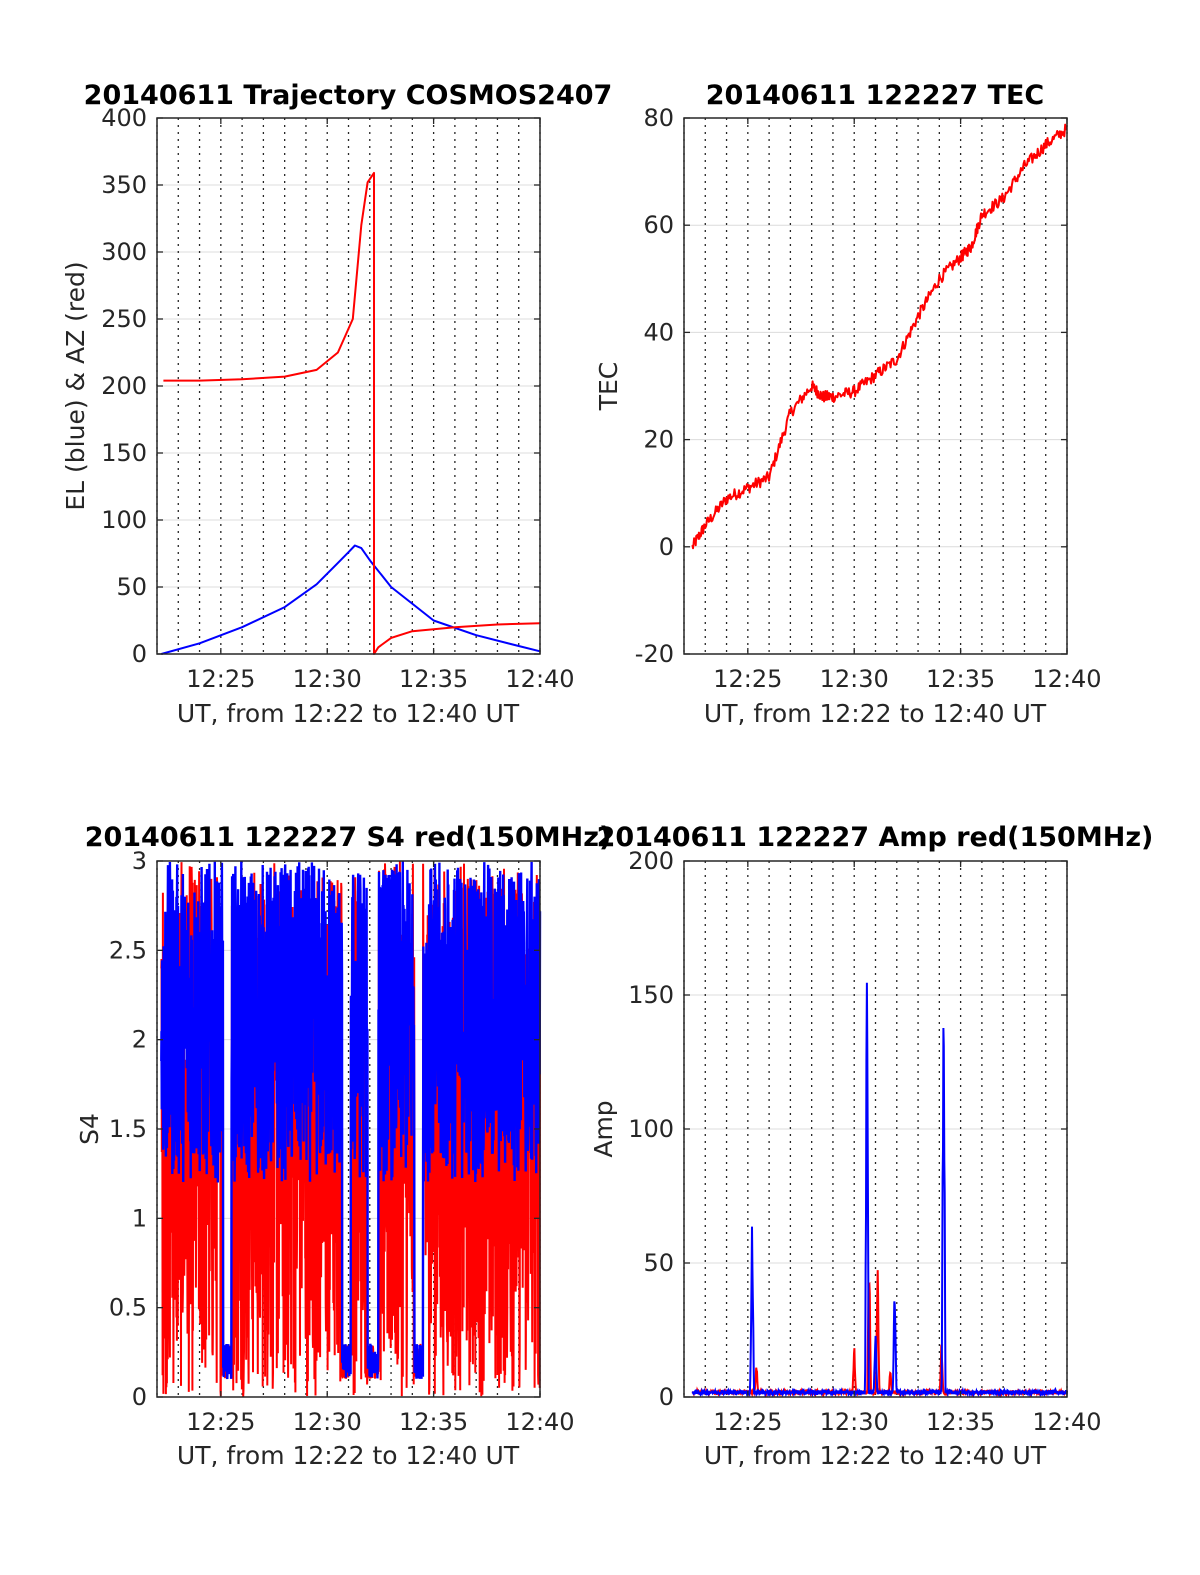  I want to click on trajectory-ytick-label: 300, so click(124, 252).